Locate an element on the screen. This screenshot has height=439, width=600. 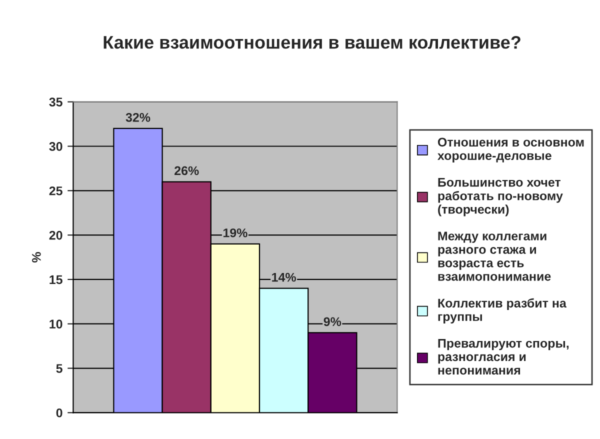
legend-label: Коллектив разбит на группы is located at coordinates (502, 311).